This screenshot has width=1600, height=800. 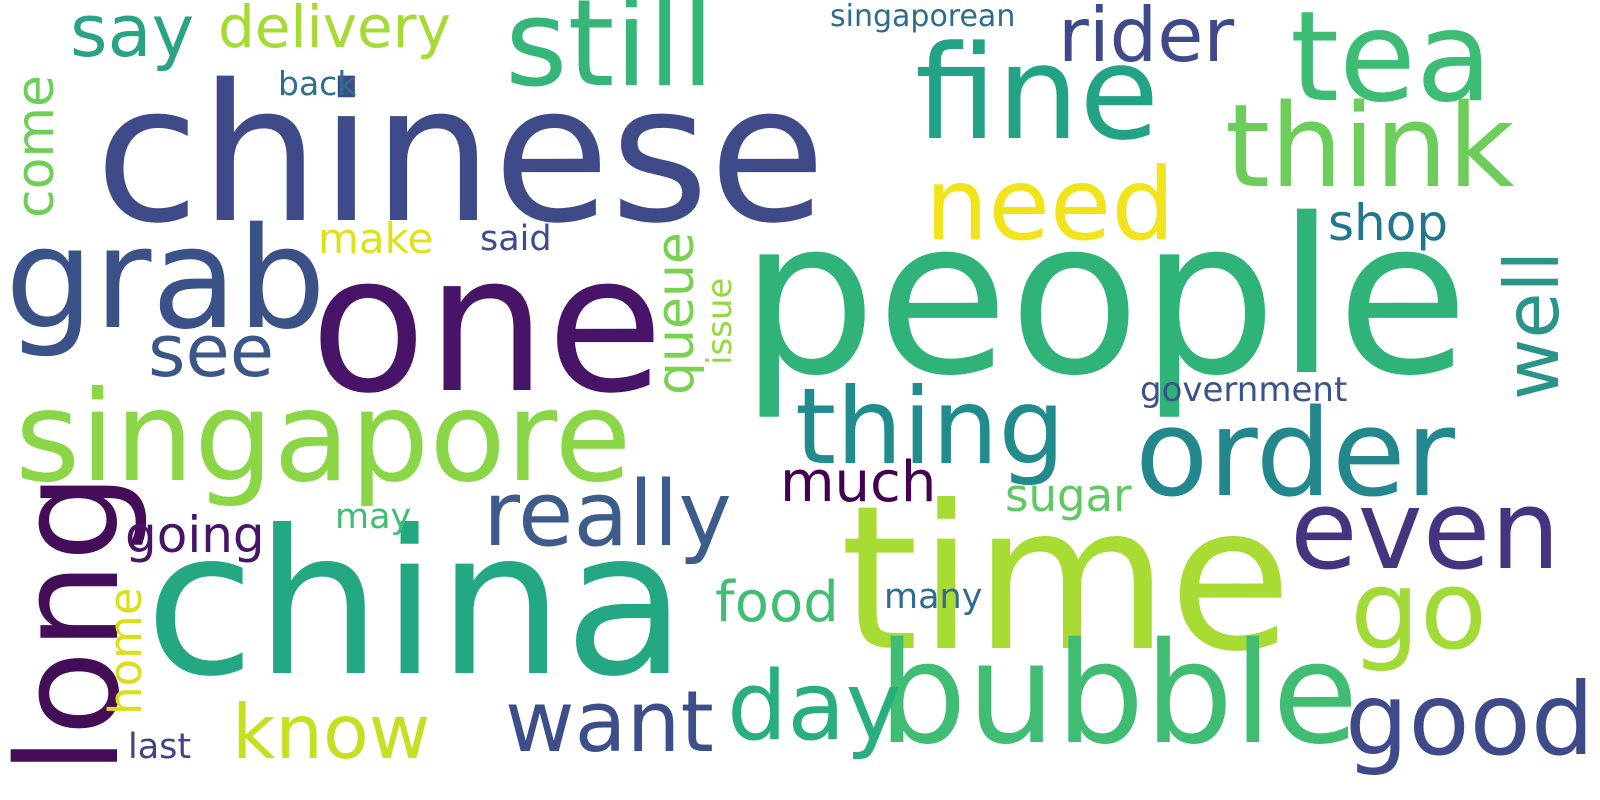 What do you see at coordinates (1470, 719) in the screenshot?
I see `word-good: good` at bounding box center [1470, 719].